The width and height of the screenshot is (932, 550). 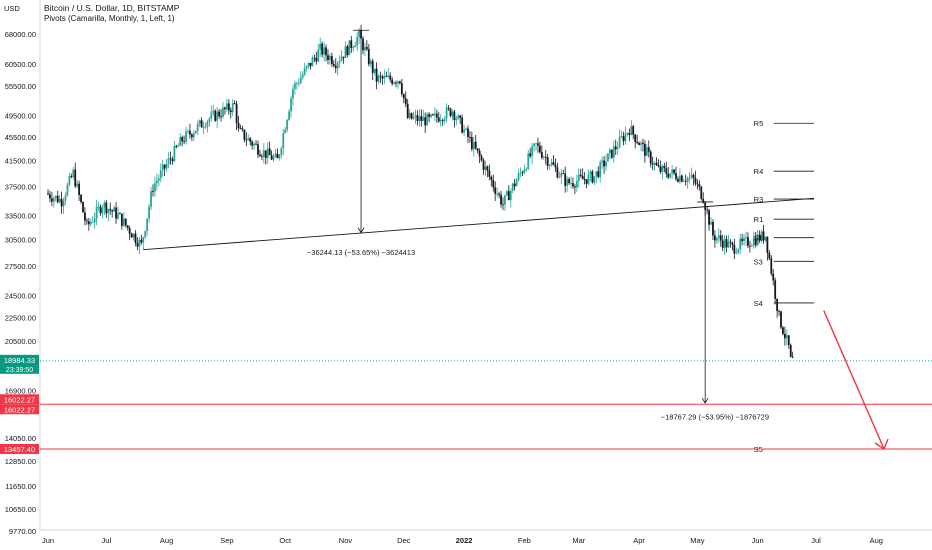 What do you see at coordinates (758, 540) in the screenshot?
I see `time-tick-label: Jun` at bounding box center [758, 540].